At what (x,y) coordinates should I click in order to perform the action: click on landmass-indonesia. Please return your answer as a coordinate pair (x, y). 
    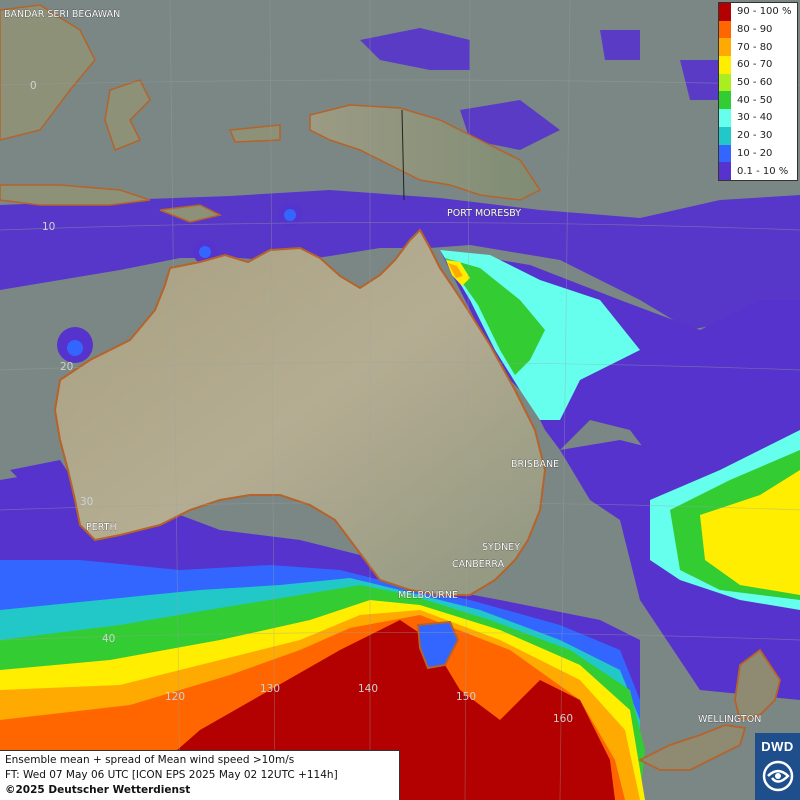
    Looking at the image, I should click on (140, 113).